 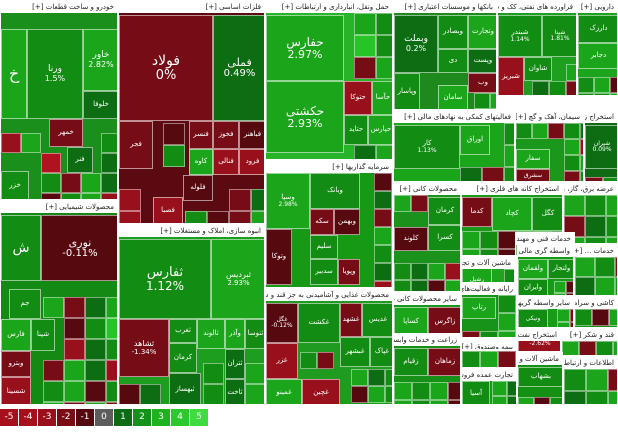 What do you see at coordinates (100, 60) in the screenshot?
I see `stock-cell: خاور 2.82%` at bounding box center [100, 60].